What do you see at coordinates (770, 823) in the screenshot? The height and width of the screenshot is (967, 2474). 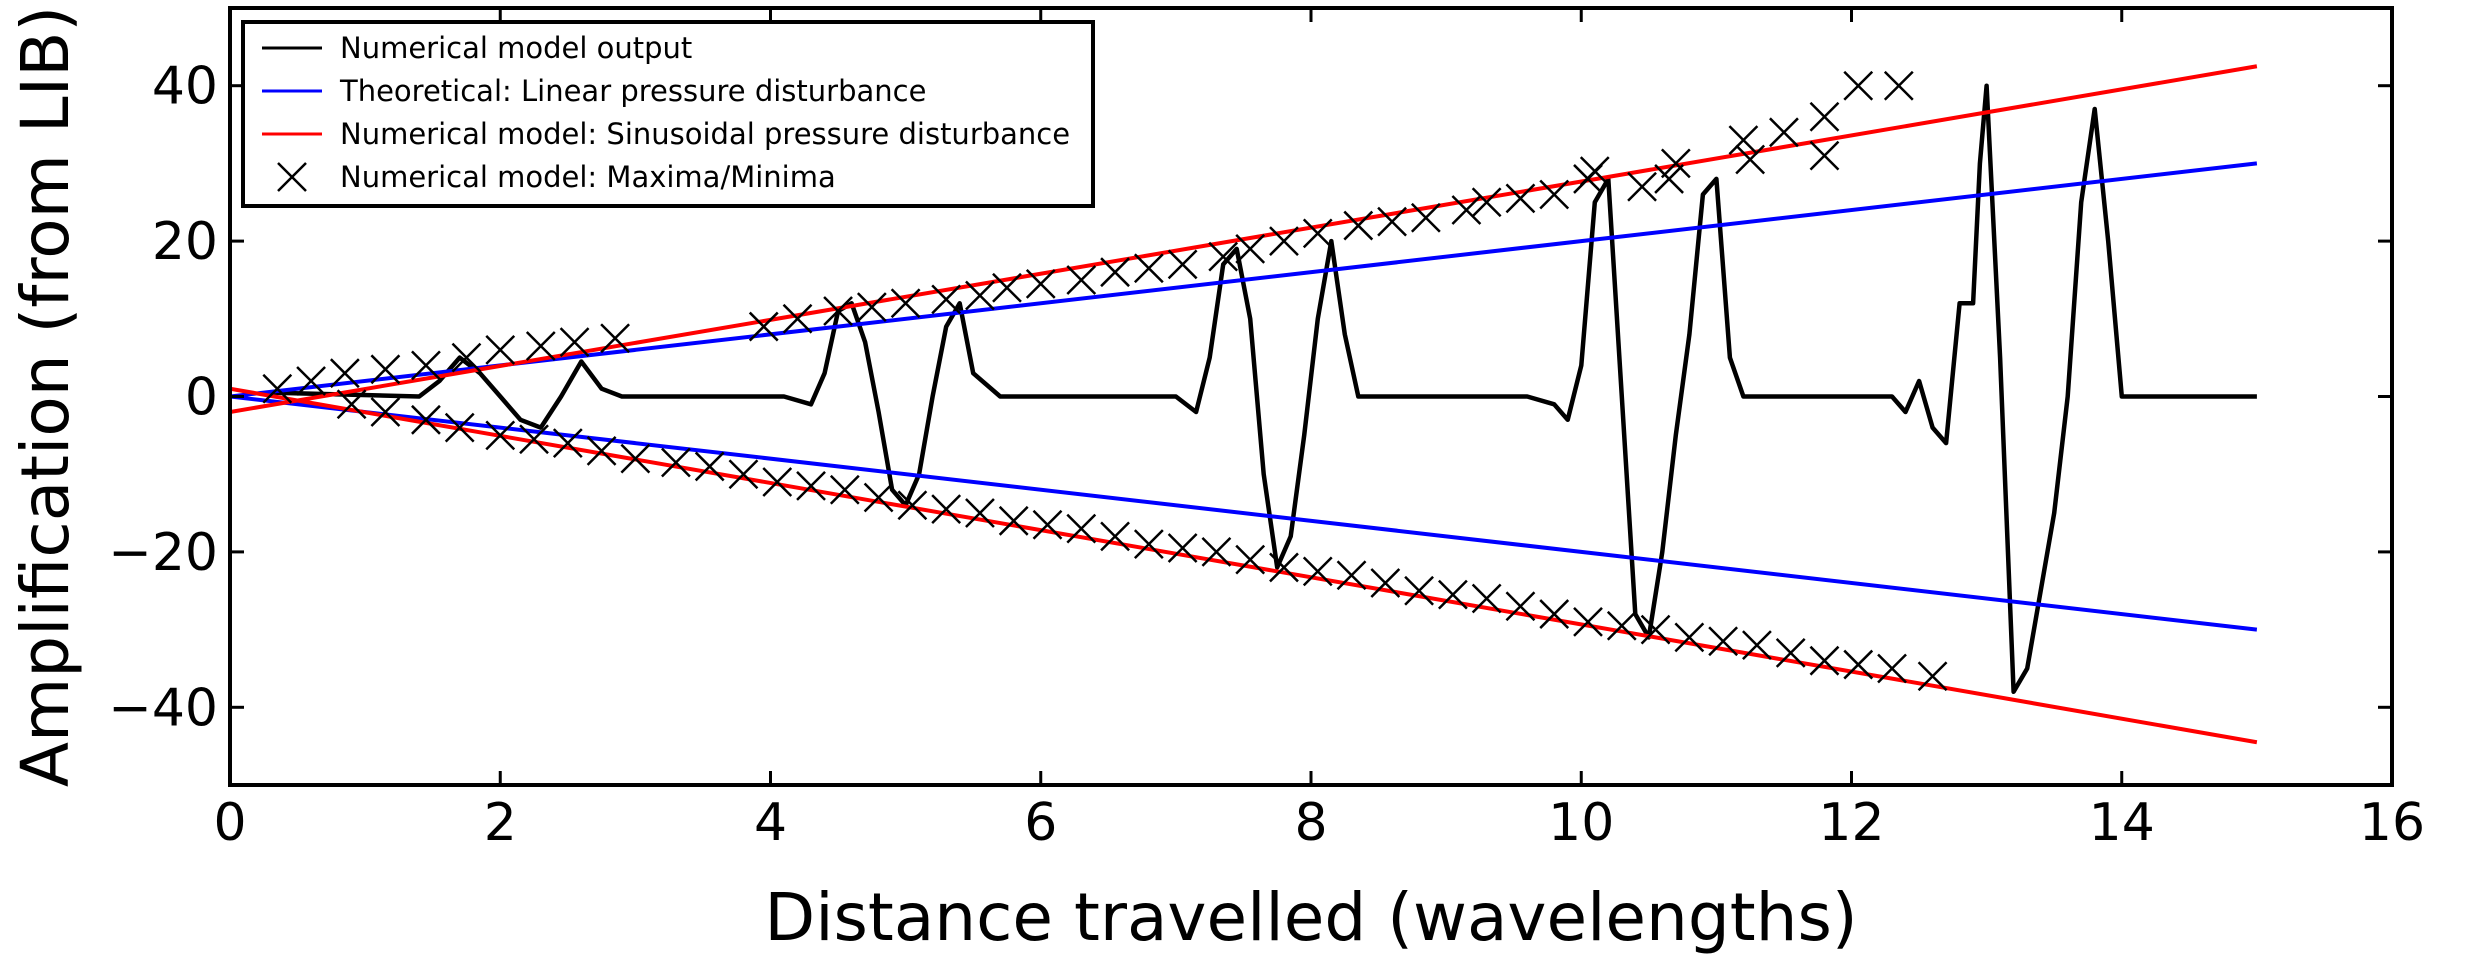 I see `x-tick-label: 4` at bounding box center [770, 823].